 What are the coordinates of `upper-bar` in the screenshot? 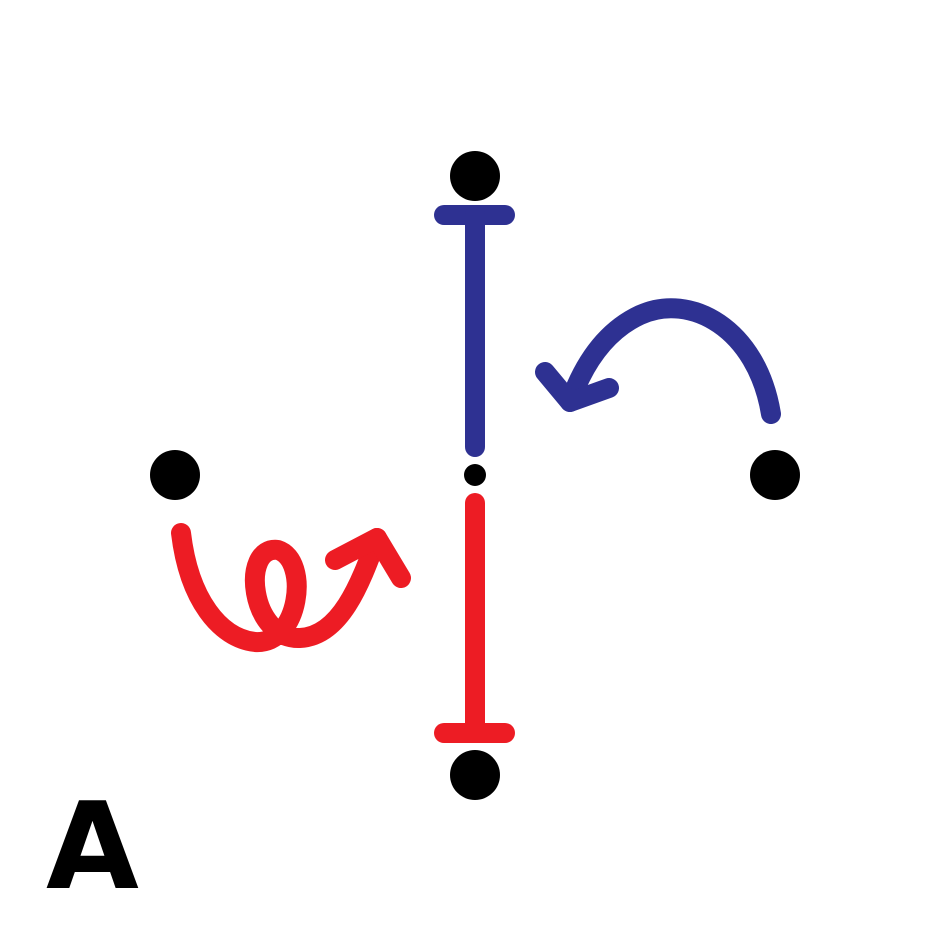 It's located at (474, 331).